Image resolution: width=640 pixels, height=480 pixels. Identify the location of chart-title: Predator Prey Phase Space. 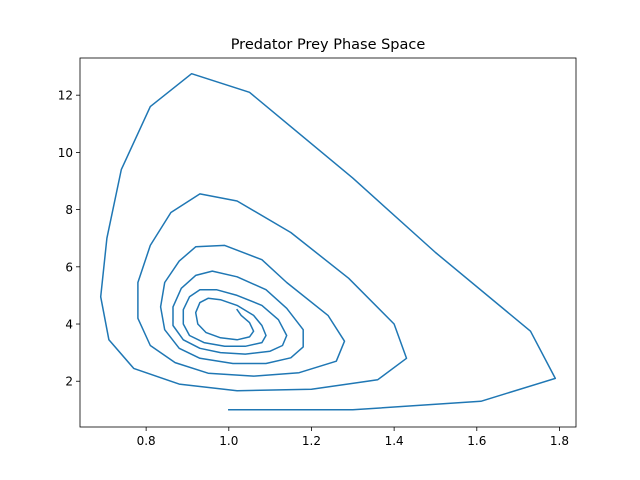
(328, 45).